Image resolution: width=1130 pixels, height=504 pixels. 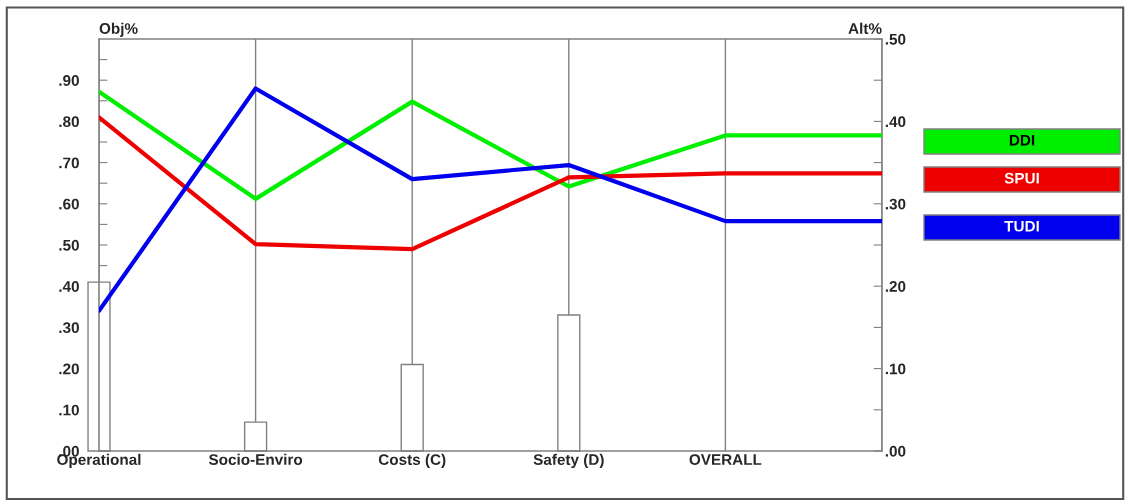 What do you see at coordinates (895, 451) in the screenshot?
I see `y2-tick-label: .00` at bounding box center [895, 451].